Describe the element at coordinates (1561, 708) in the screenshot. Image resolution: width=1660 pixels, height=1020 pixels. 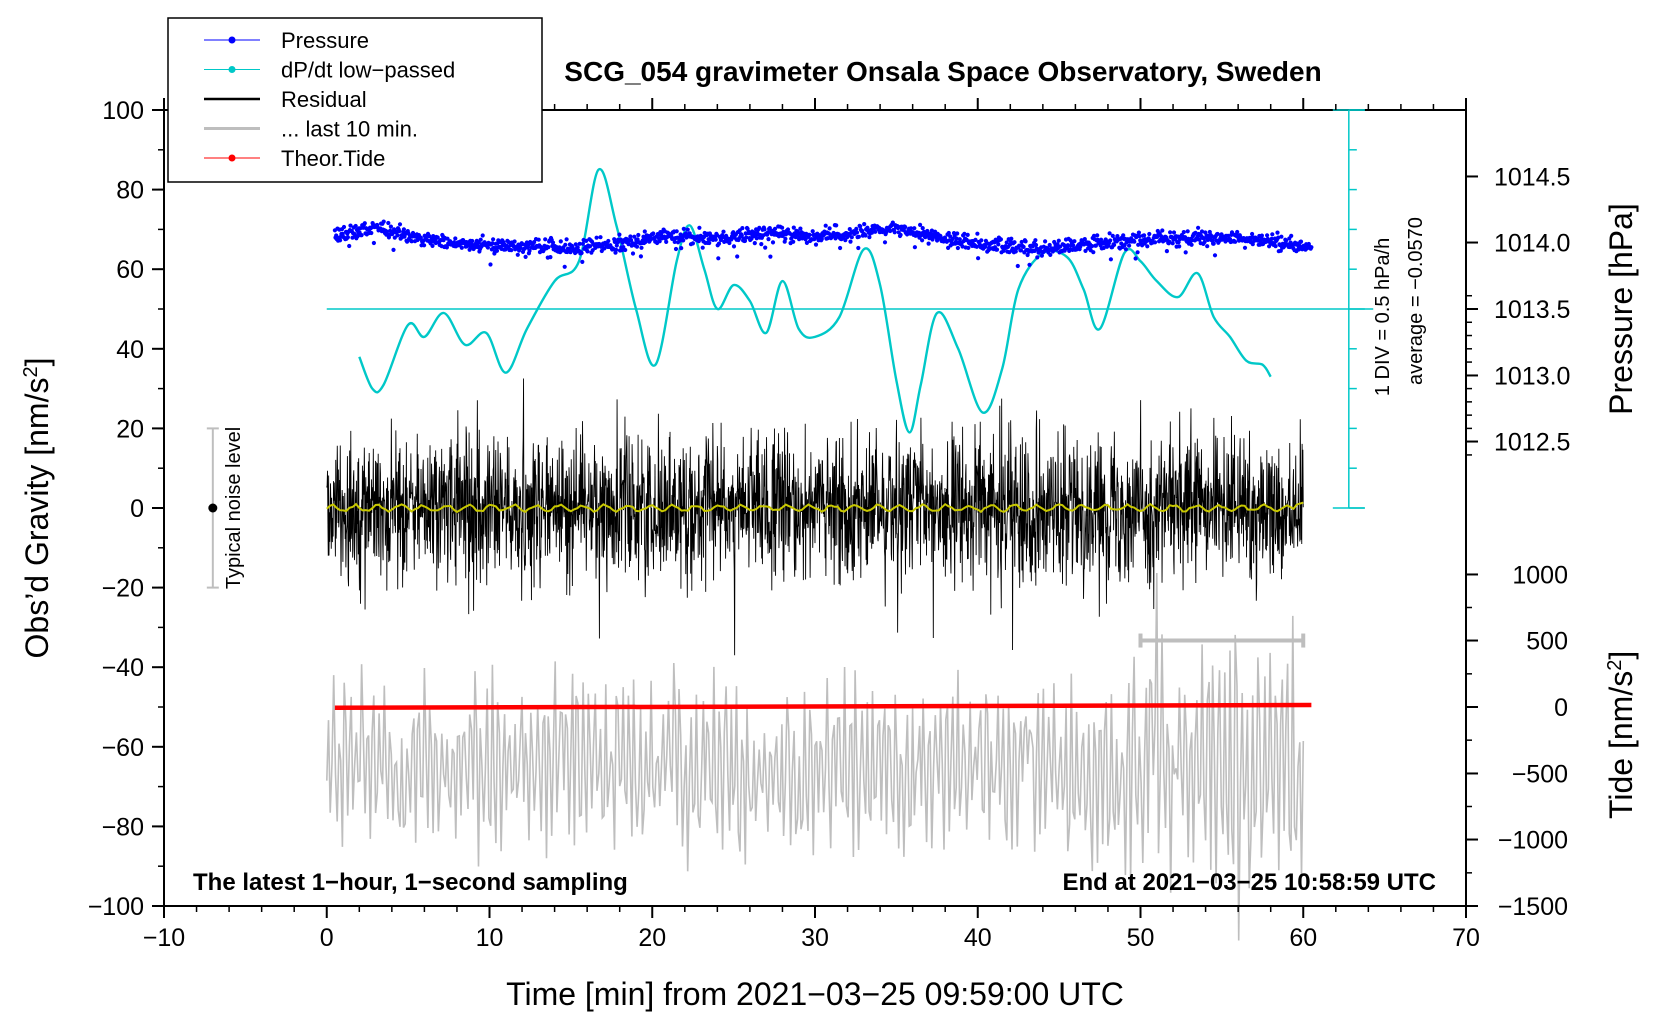
I see `tide-tick-label: 0` at that location.